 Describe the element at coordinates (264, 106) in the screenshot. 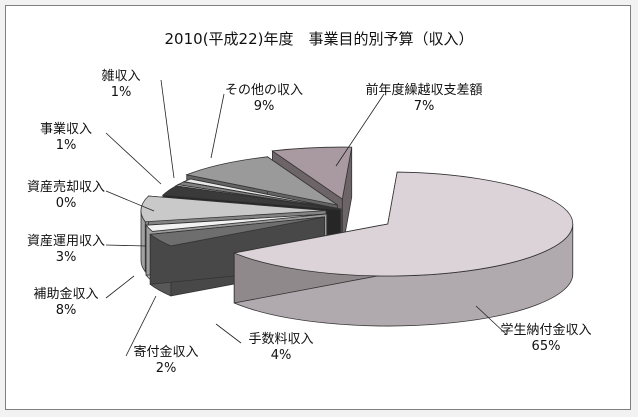

I see `slice-value-label: 9%` at that location.